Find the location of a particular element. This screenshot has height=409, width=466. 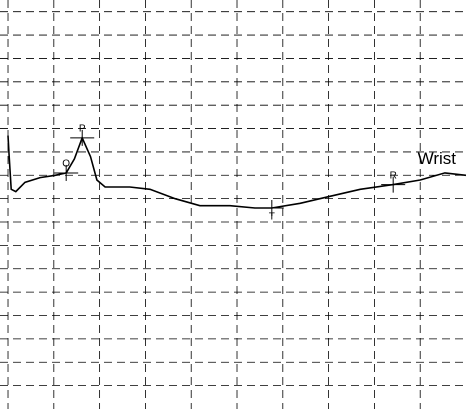

marker-label: R is located at coordinates (393, 175).